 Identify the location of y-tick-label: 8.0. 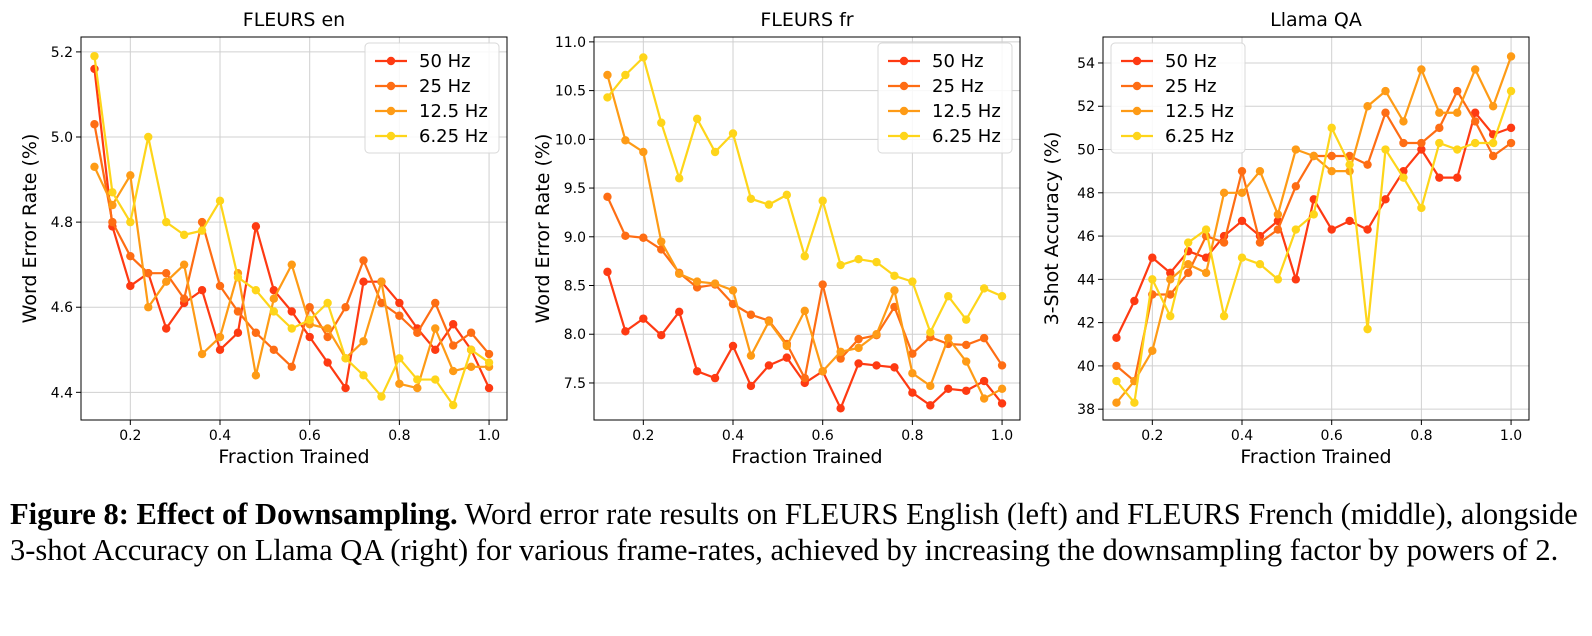
(575, 335).